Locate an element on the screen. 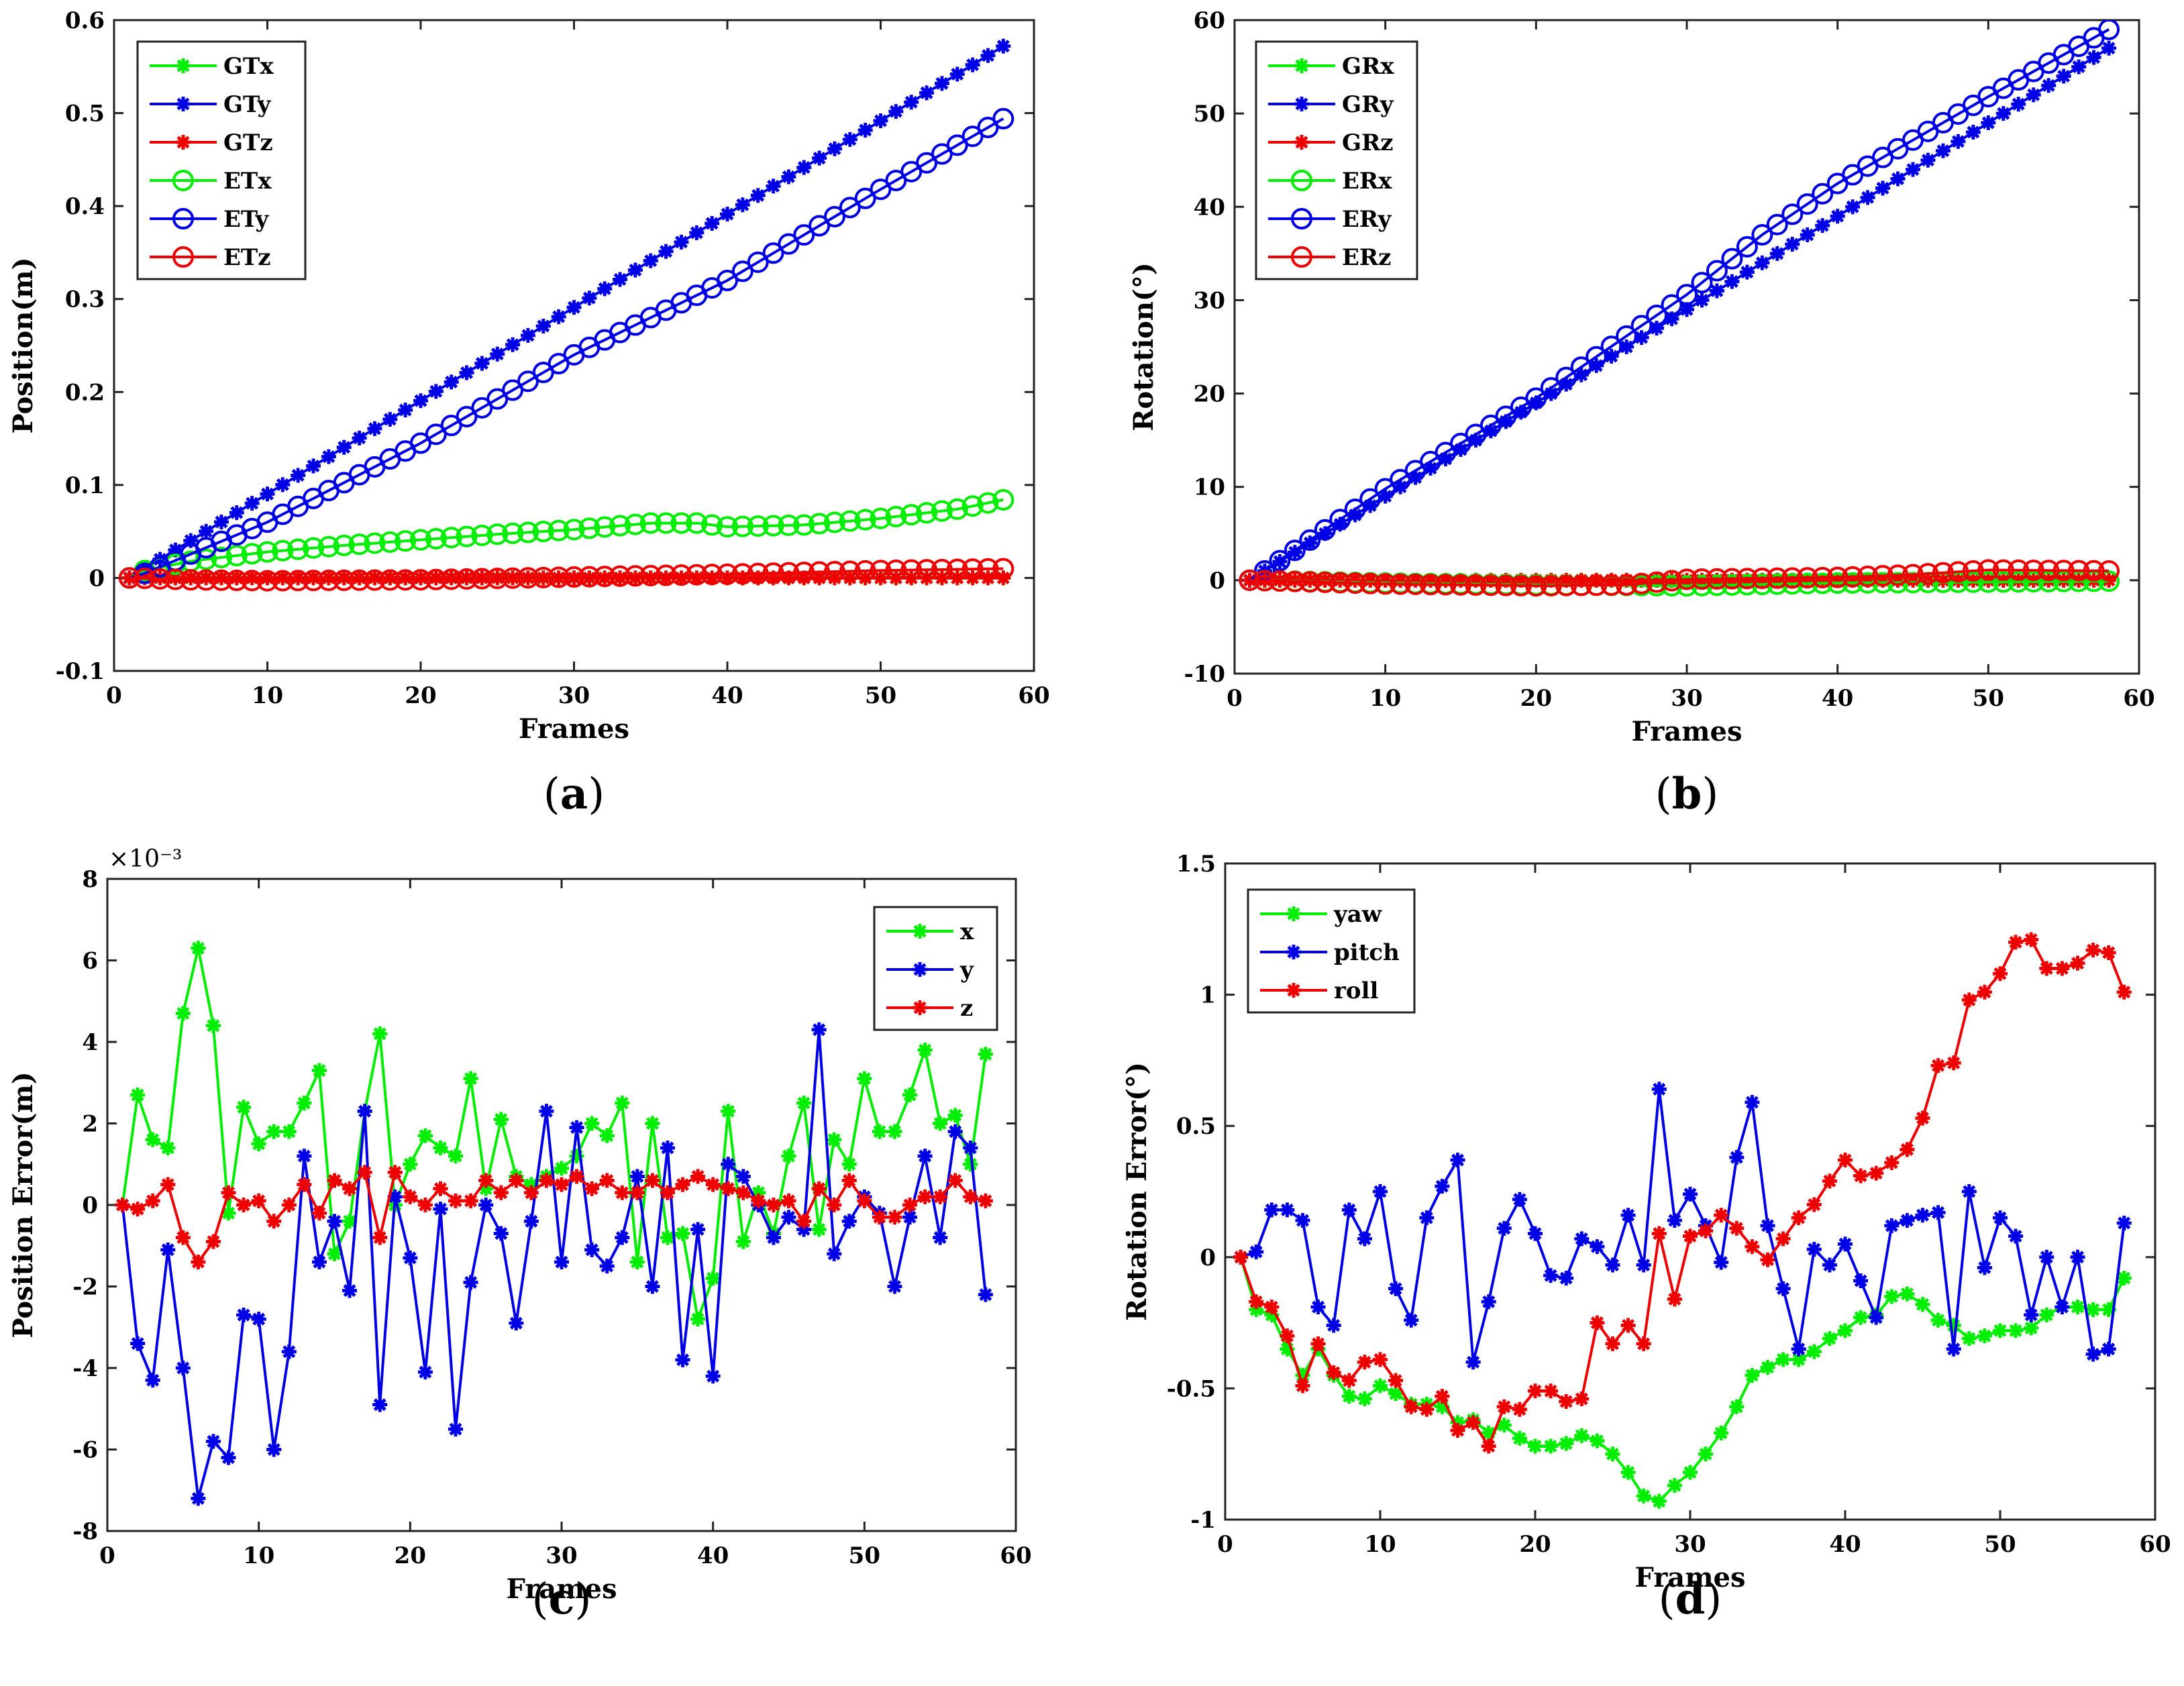 This screenshot has height=1686, width=2184. legend-entry-GRy: GRy is located at coordinates (1368, 105).